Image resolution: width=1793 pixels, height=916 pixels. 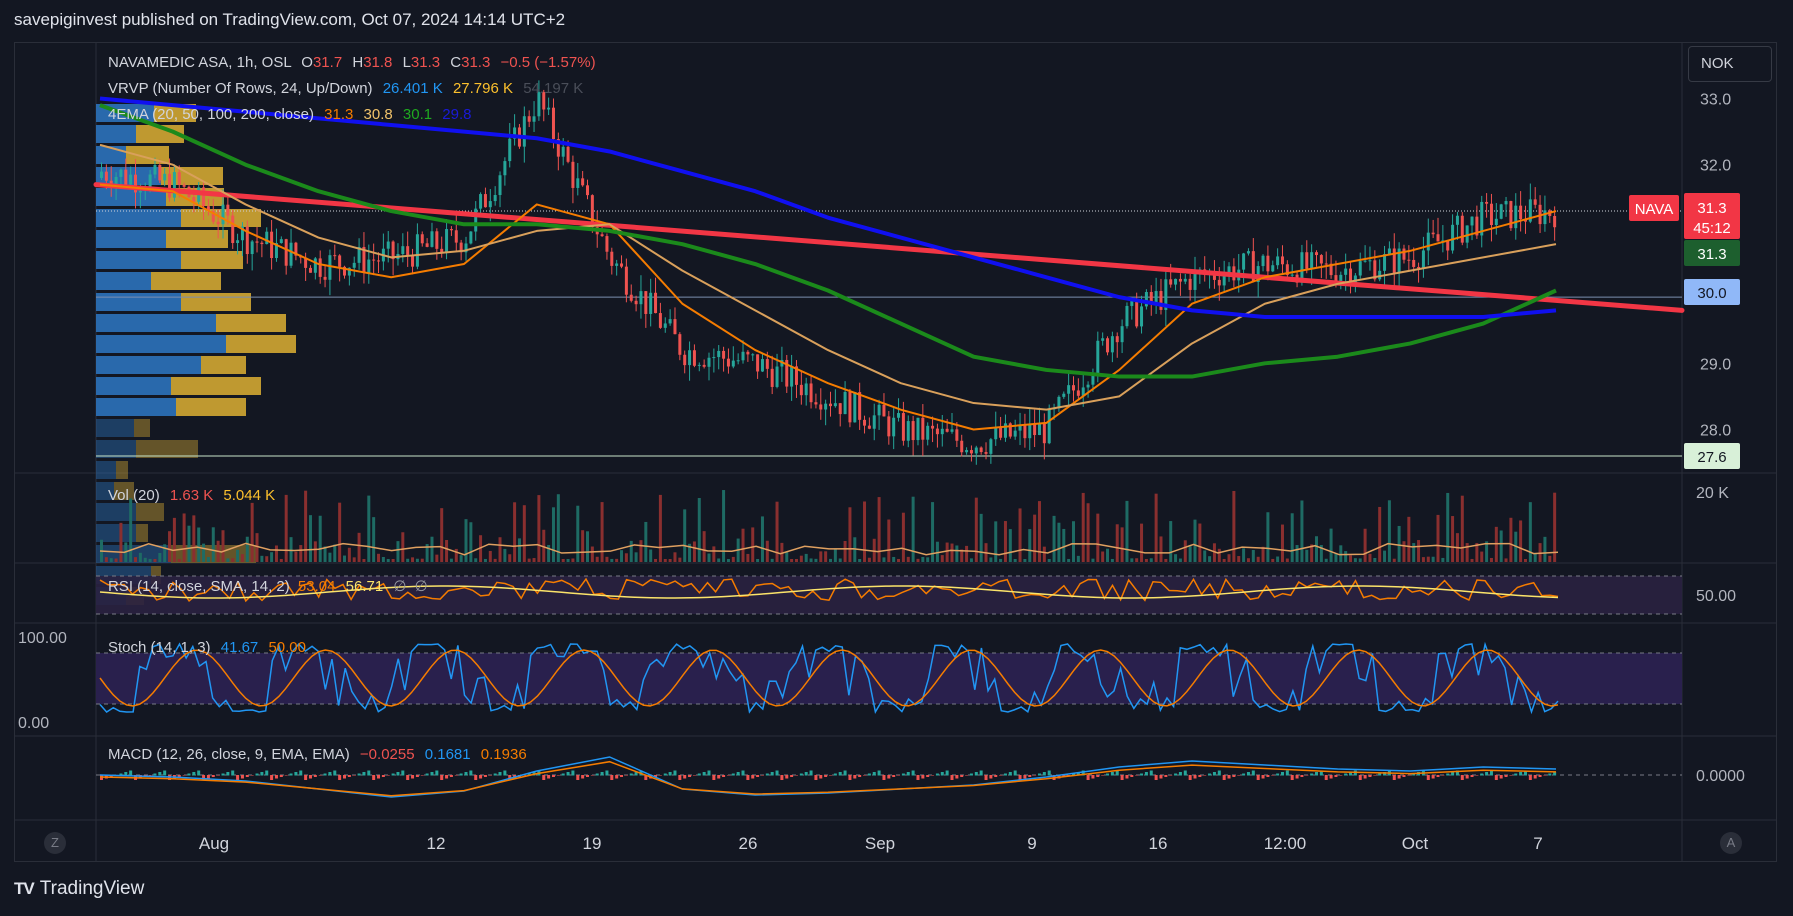 I want to click on timezone-toggle-button: Z, so click(x=55, y=843).